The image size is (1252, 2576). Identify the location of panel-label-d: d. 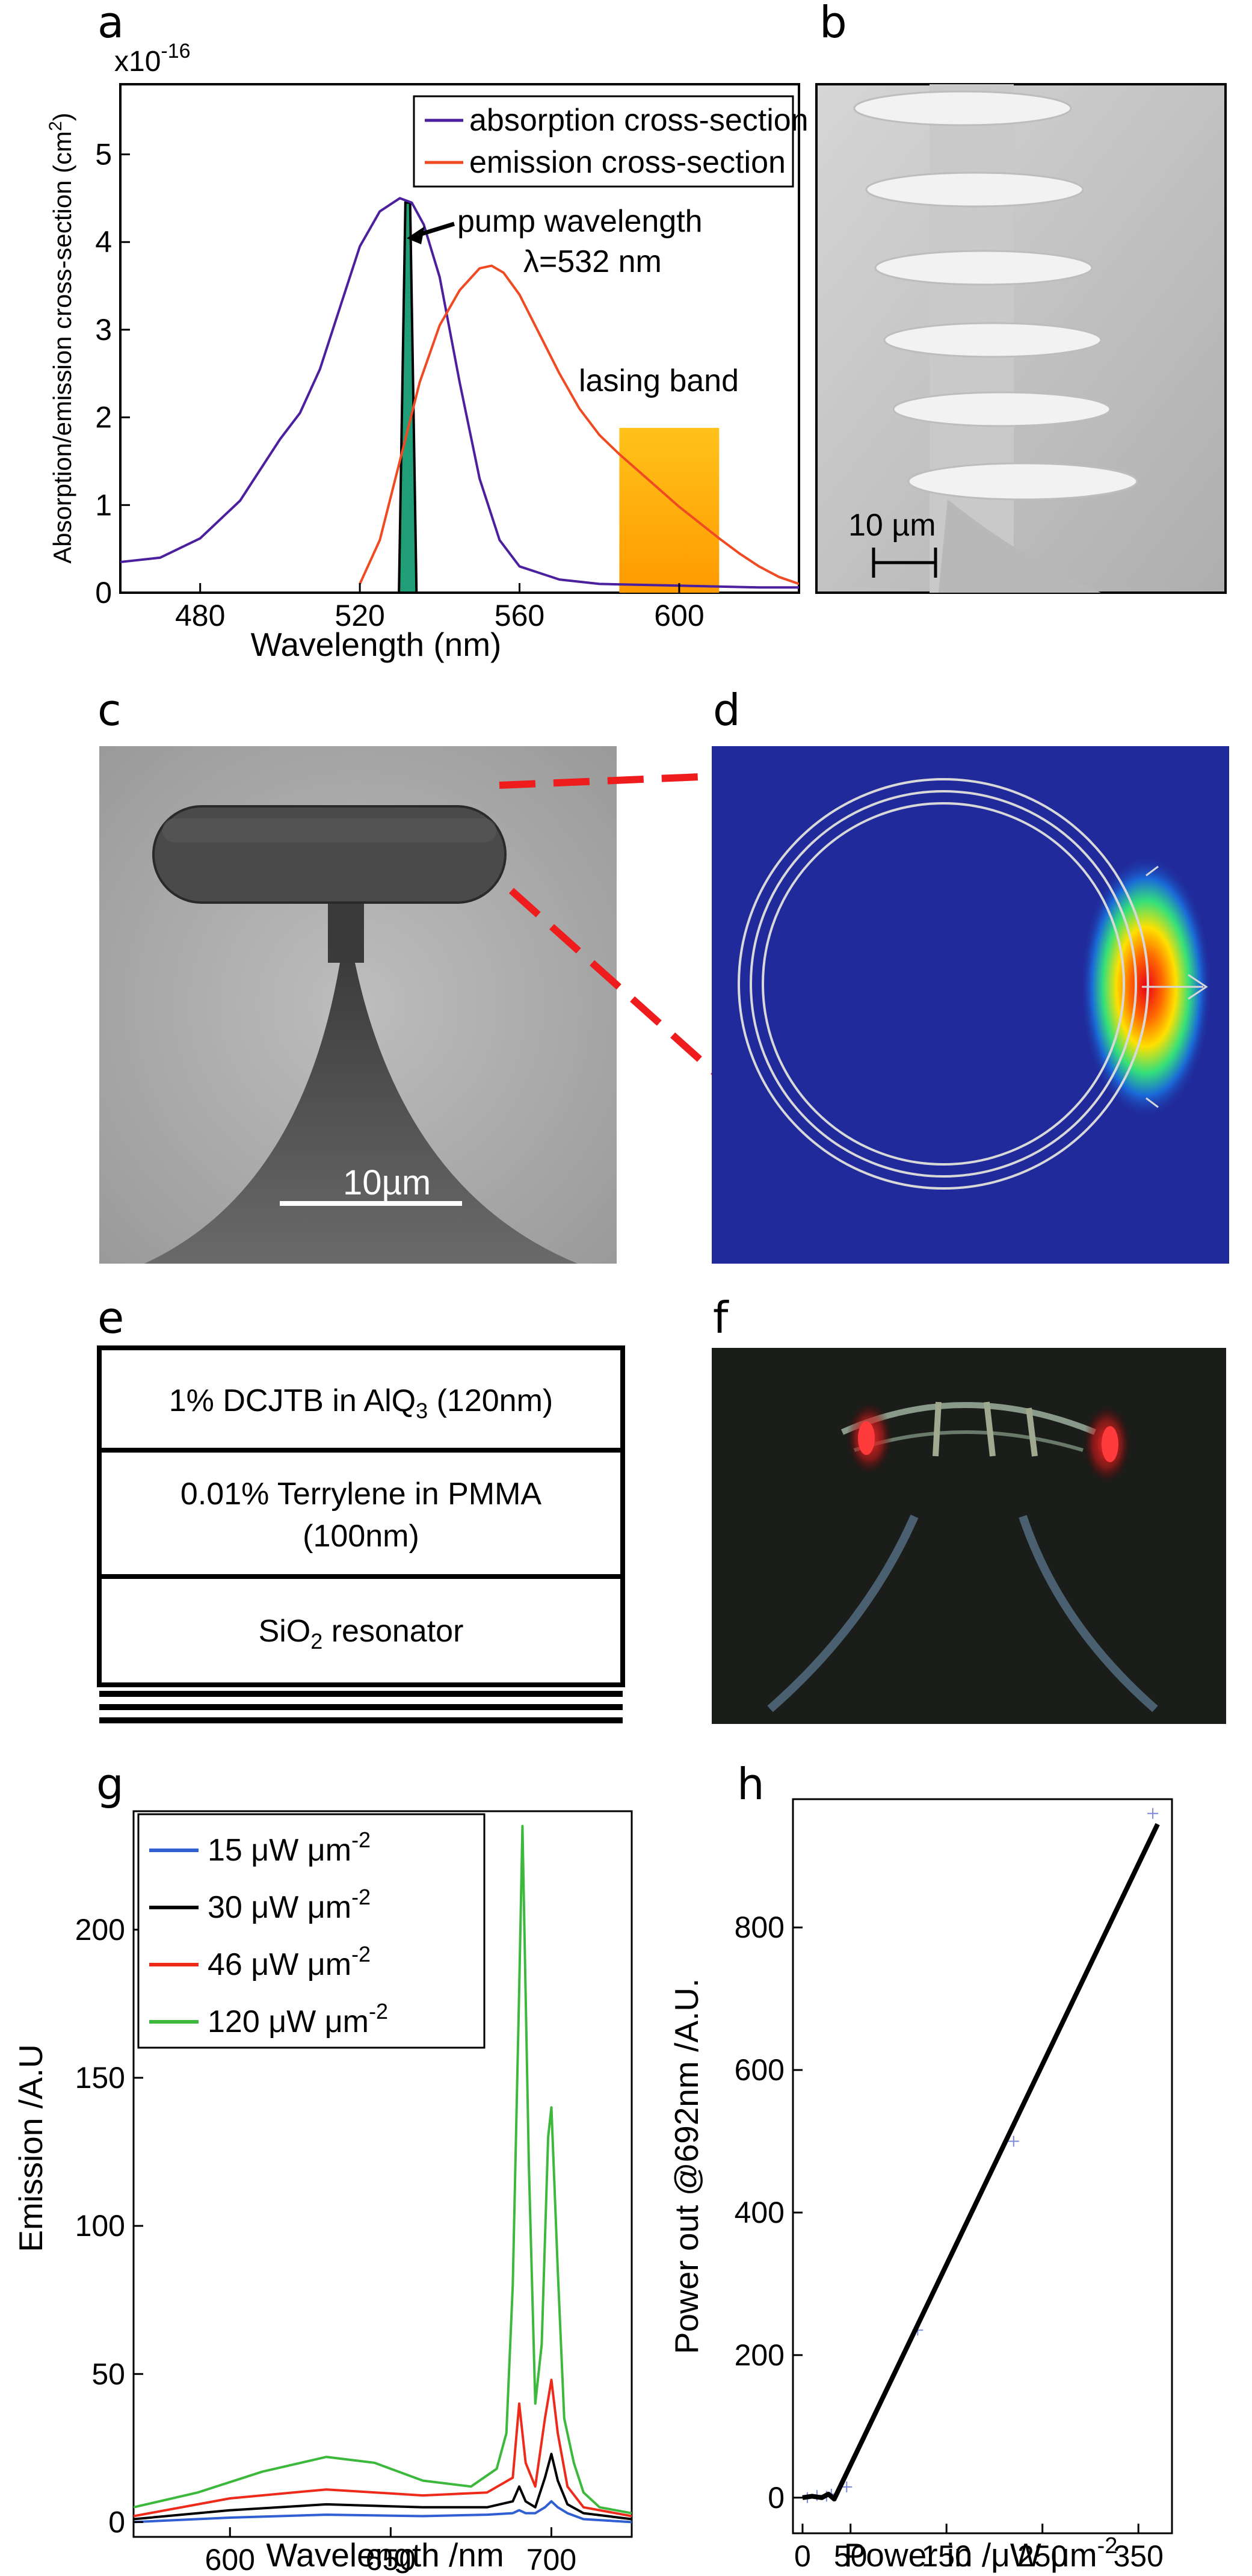
(727, 710).